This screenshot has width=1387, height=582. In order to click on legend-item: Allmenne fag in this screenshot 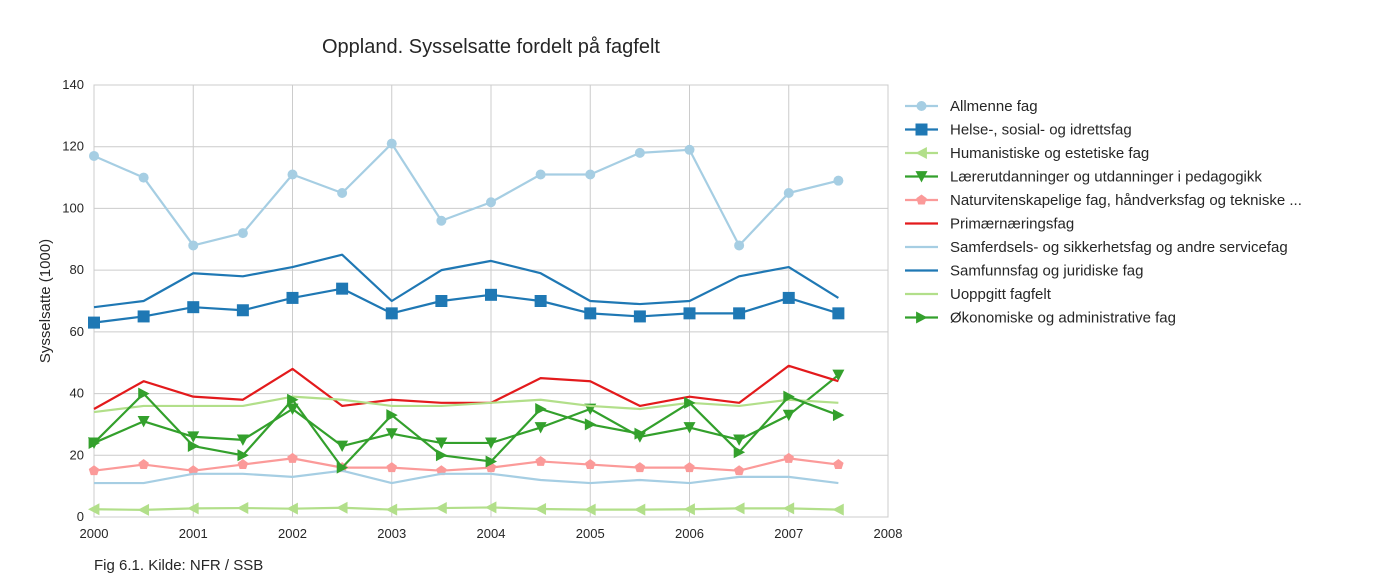, I will do `click(971, 106)`.